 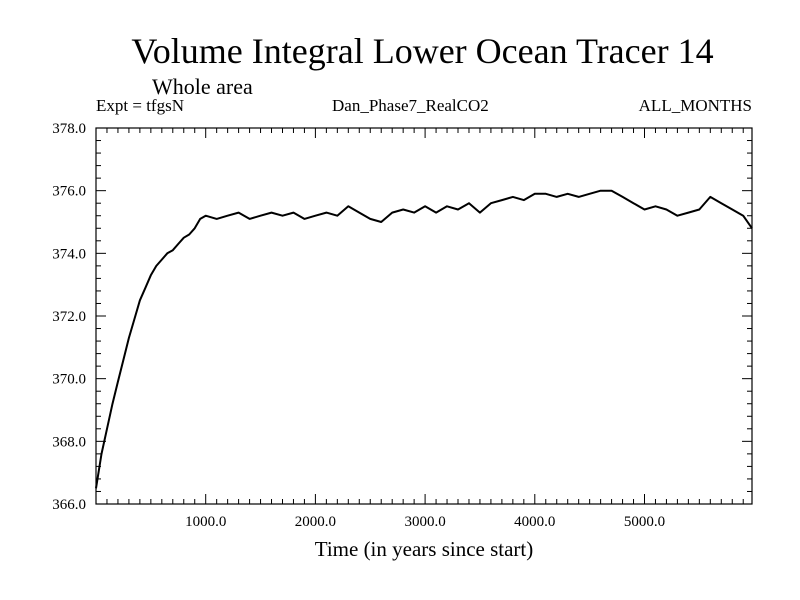 I want to click on x-tick-label: 1000.0, so click(x=205, y=522).